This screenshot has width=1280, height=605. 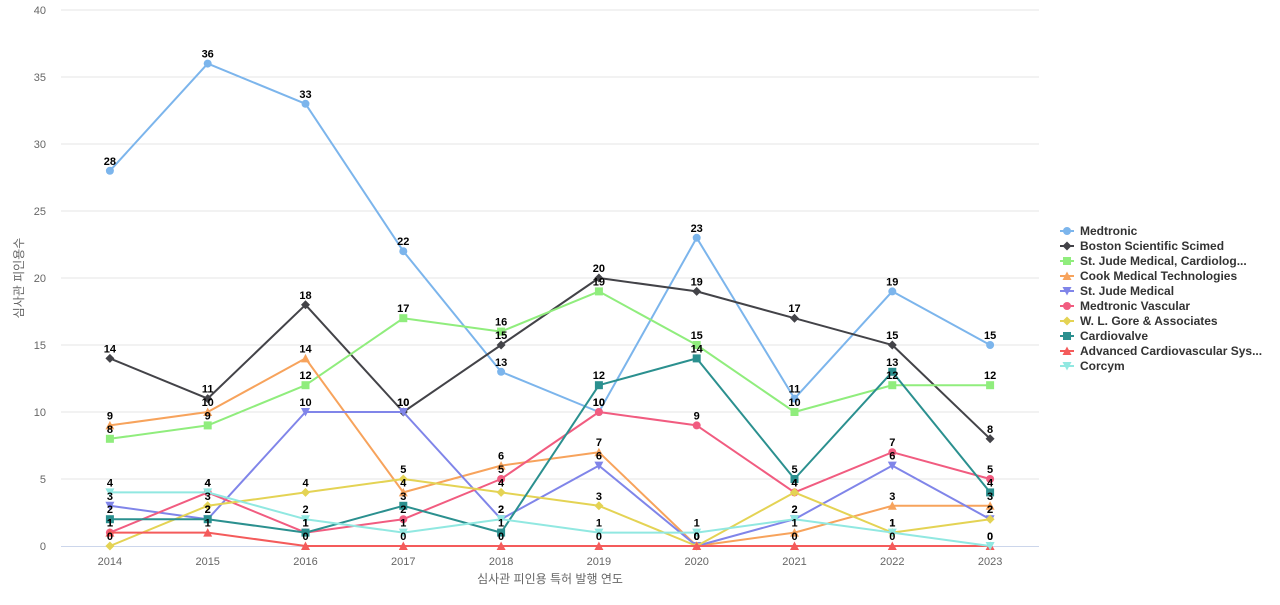 I want to click on legend-item: Boston Scientific Scimed, so click(x=1142, y=246).